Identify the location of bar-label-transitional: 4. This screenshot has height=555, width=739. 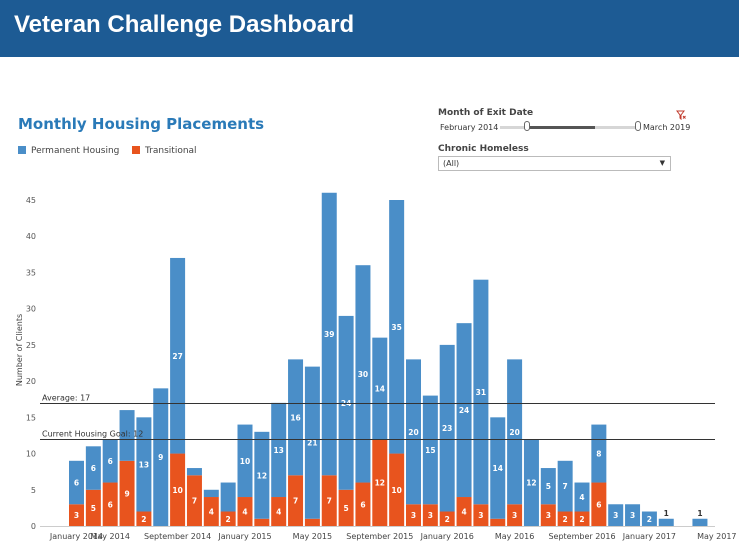
(278, 512).